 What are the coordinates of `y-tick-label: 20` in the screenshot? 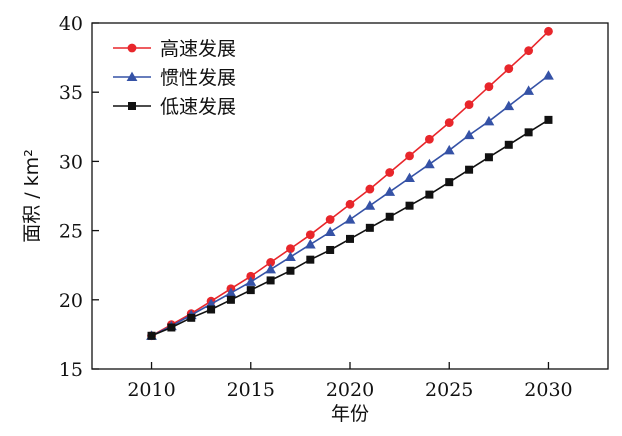 It's located at (71, 301).